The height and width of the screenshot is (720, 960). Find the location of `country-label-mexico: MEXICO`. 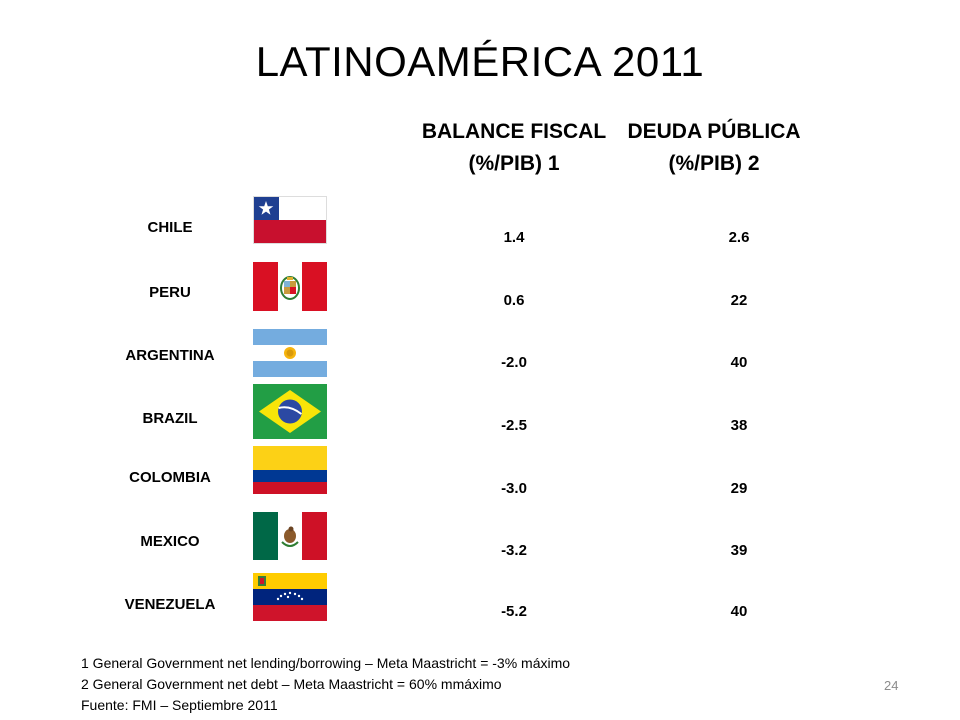

country-label-mexico: MEXICO is located at coordinates (170, 541).